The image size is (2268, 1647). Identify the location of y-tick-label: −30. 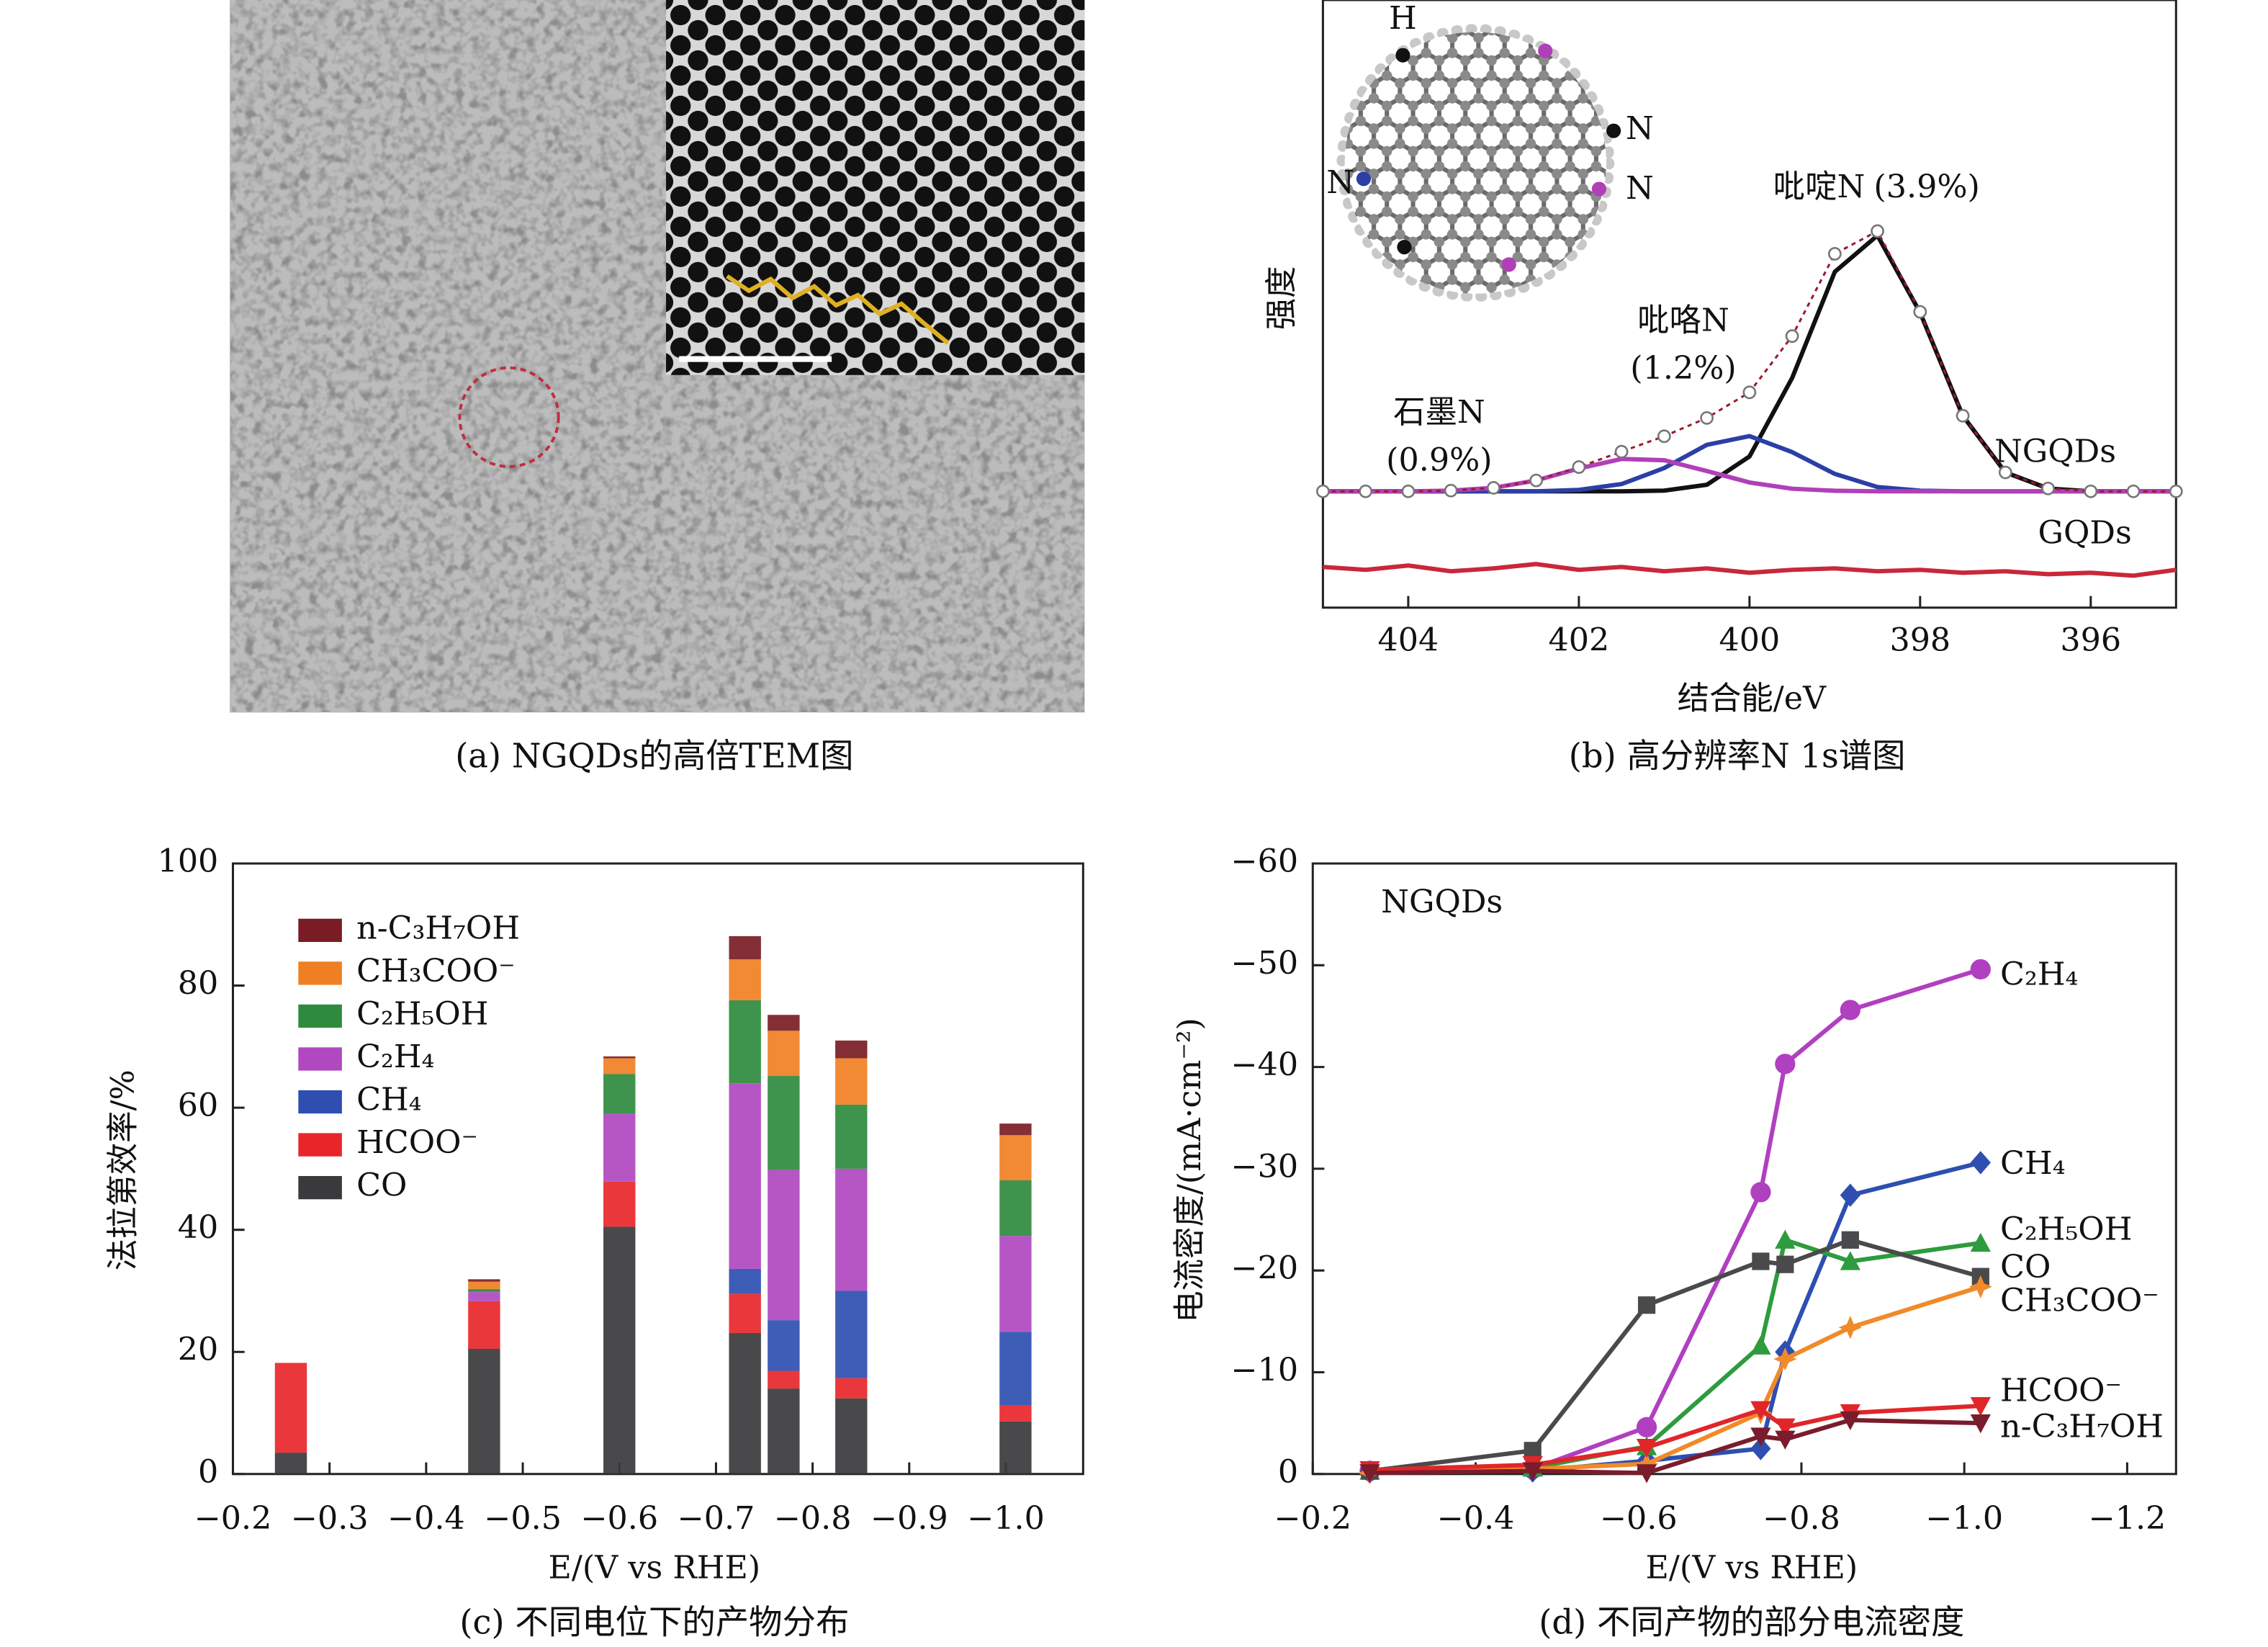
(1264, 1166).